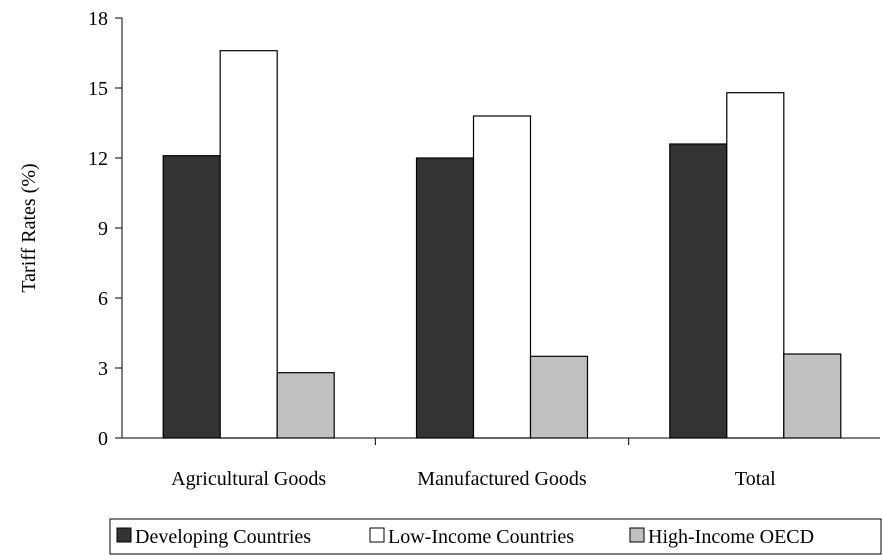  Describe the element at coordinates (731, 537) in the screenshot. I see `legend-label-3: High-Income OECD` at that location.